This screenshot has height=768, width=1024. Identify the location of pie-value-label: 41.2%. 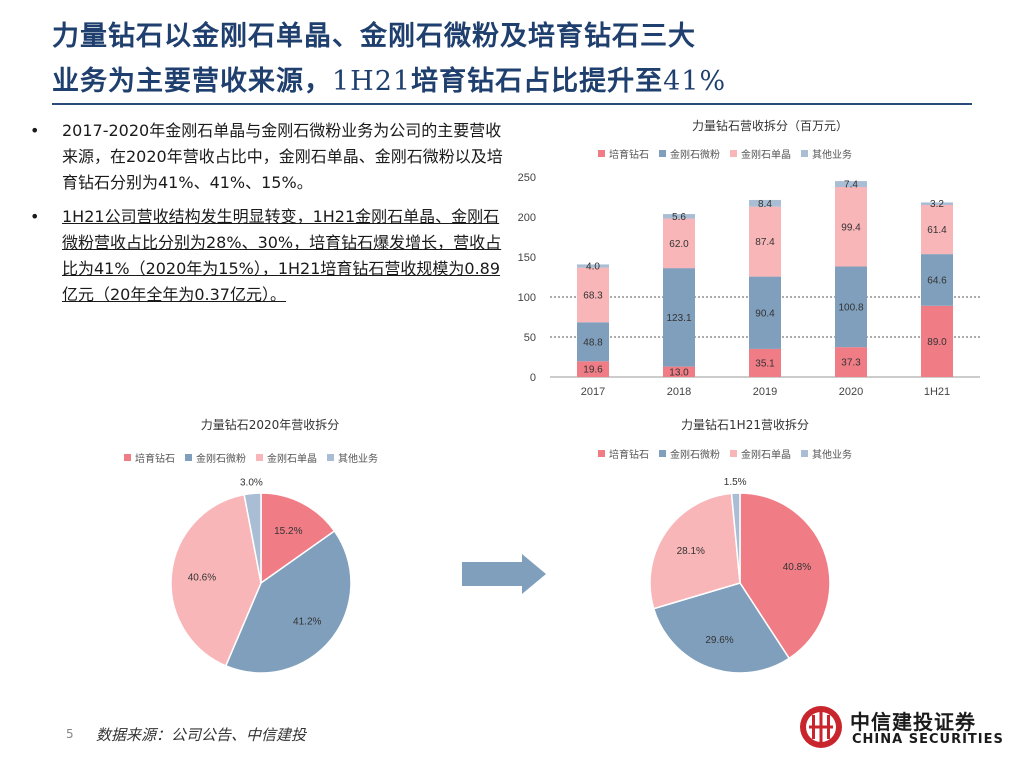
(307, 621).